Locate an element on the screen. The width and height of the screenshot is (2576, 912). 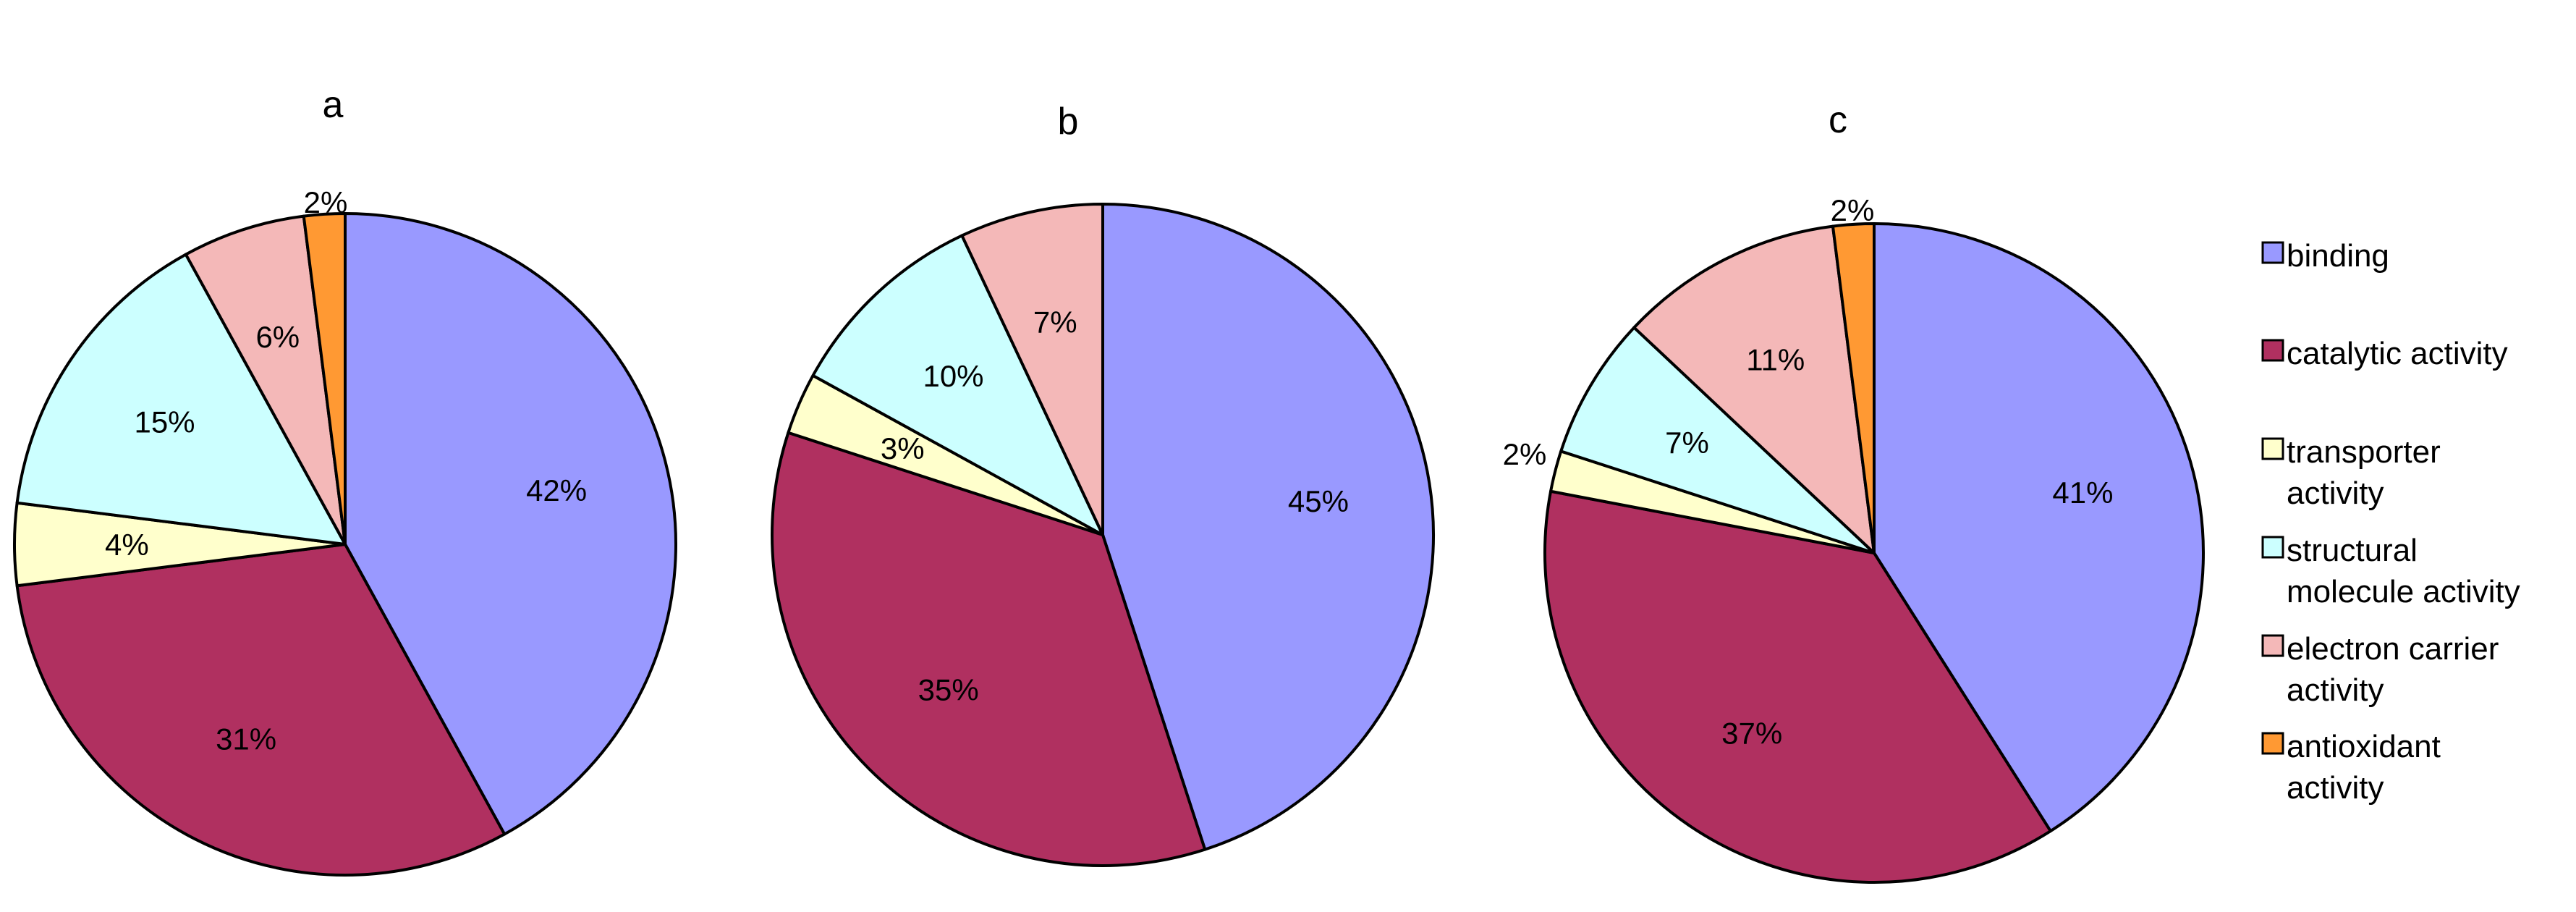
slice-label-binding: 45% is located at coordinates (1318, 501).